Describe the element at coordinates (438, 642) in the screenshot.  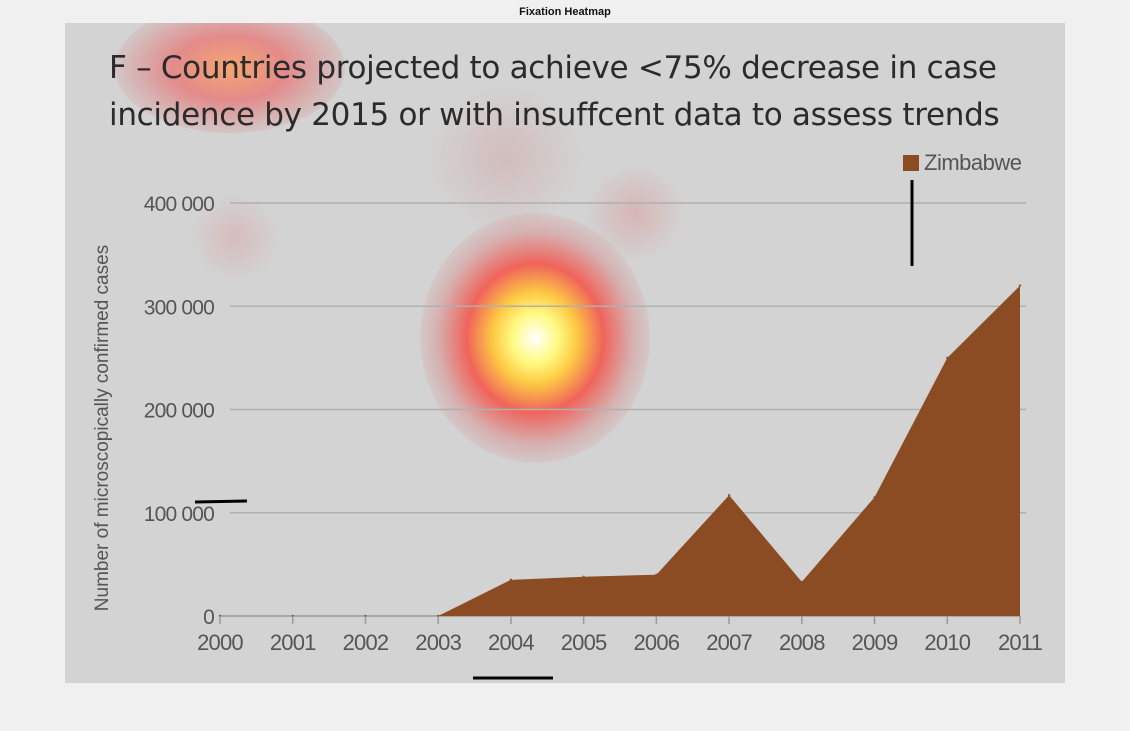
I see `x-tick-label: 2003` at that location.